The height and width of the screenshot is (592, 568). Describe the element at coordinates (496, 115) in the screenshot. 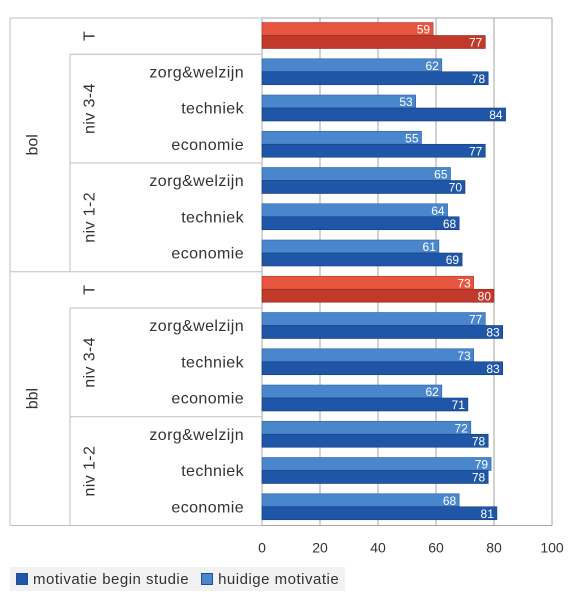

I see `data-label: 84` at that location.